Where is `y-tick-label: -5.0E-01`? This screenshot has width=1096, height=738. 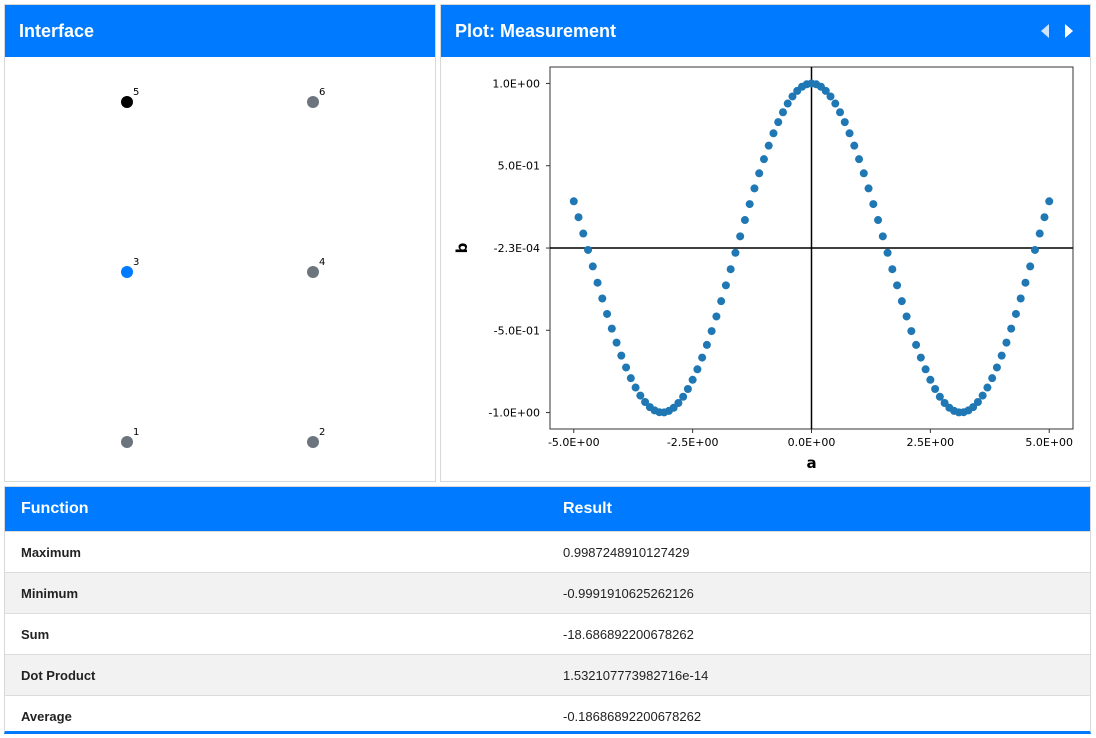 y-tick-label: -5.0E-01 is located at coordinates (517, 330).